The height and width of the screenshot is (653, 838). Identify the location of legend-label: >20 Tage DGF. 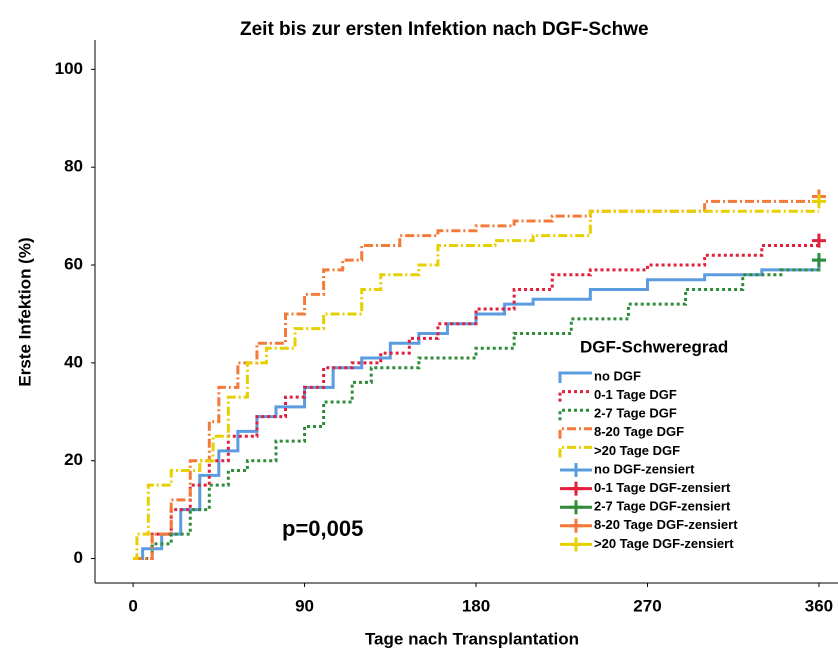
(637, 450).